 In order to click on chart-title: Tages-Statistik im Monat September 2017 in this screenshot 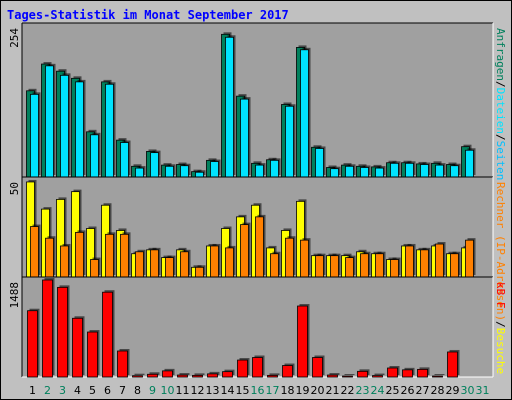, I will do `click(148, 15)`.